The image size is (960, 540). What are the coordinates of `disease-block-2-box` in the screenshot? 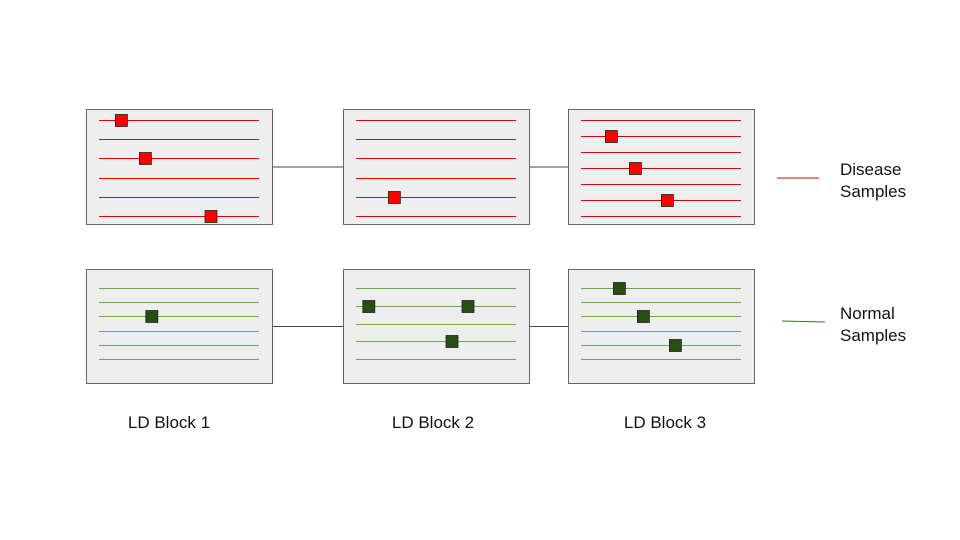 It's located at (436, 167).